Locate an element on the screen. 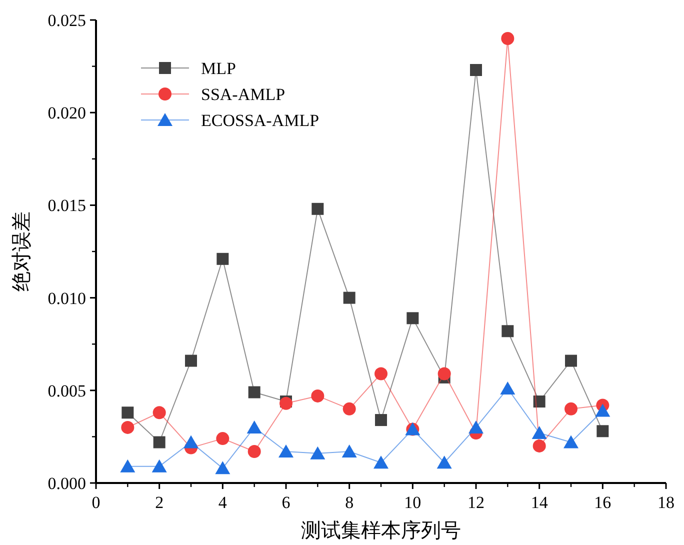 The height and width of the screenshot is (545, 684). y-tick-label: 0.015 is located at coordinates (67, 206).